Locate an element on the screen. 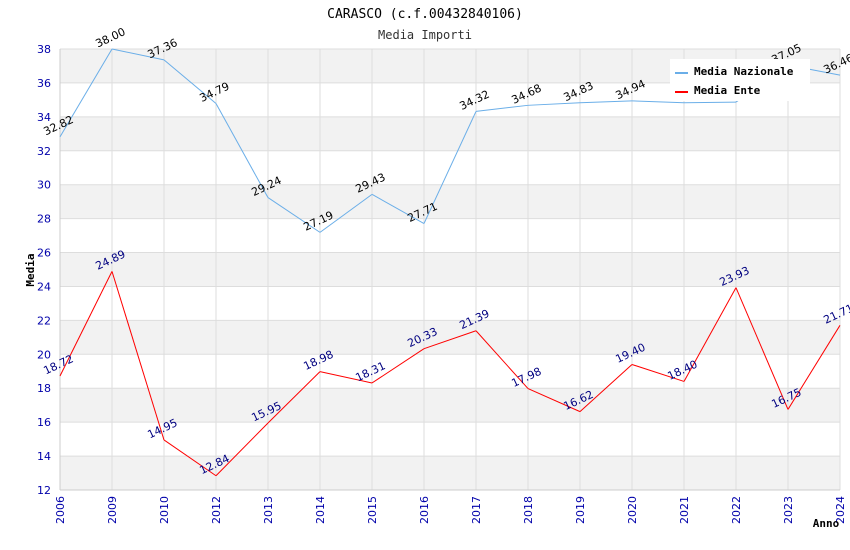 This screenshot has height=550, width=850. data-label-media-nazionale: 34.32 is located at coordinates (474, 100).